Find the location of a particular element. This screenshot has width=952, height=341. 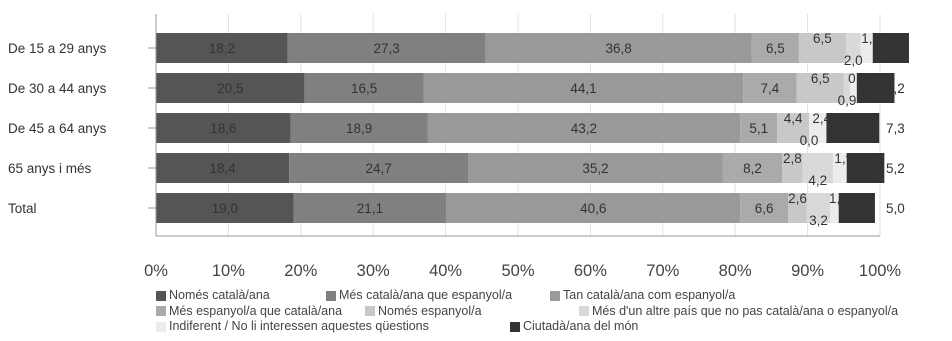

data-label: 7,4 is located at coordinates (770, 88).